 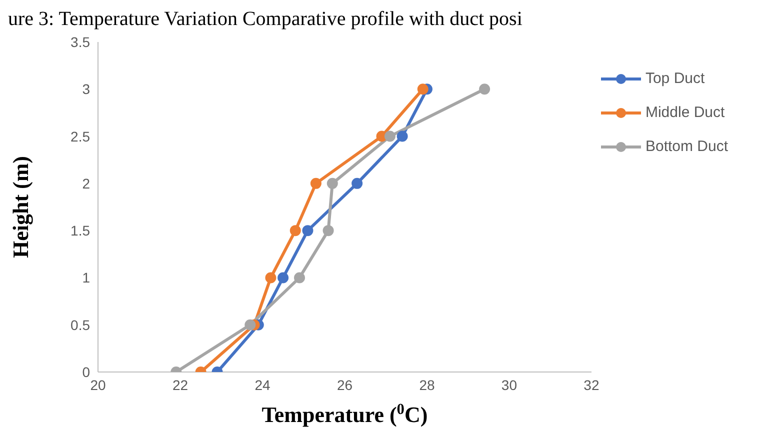 I want to click on y-axis-title: Height (m), so click(x=20, y=207).